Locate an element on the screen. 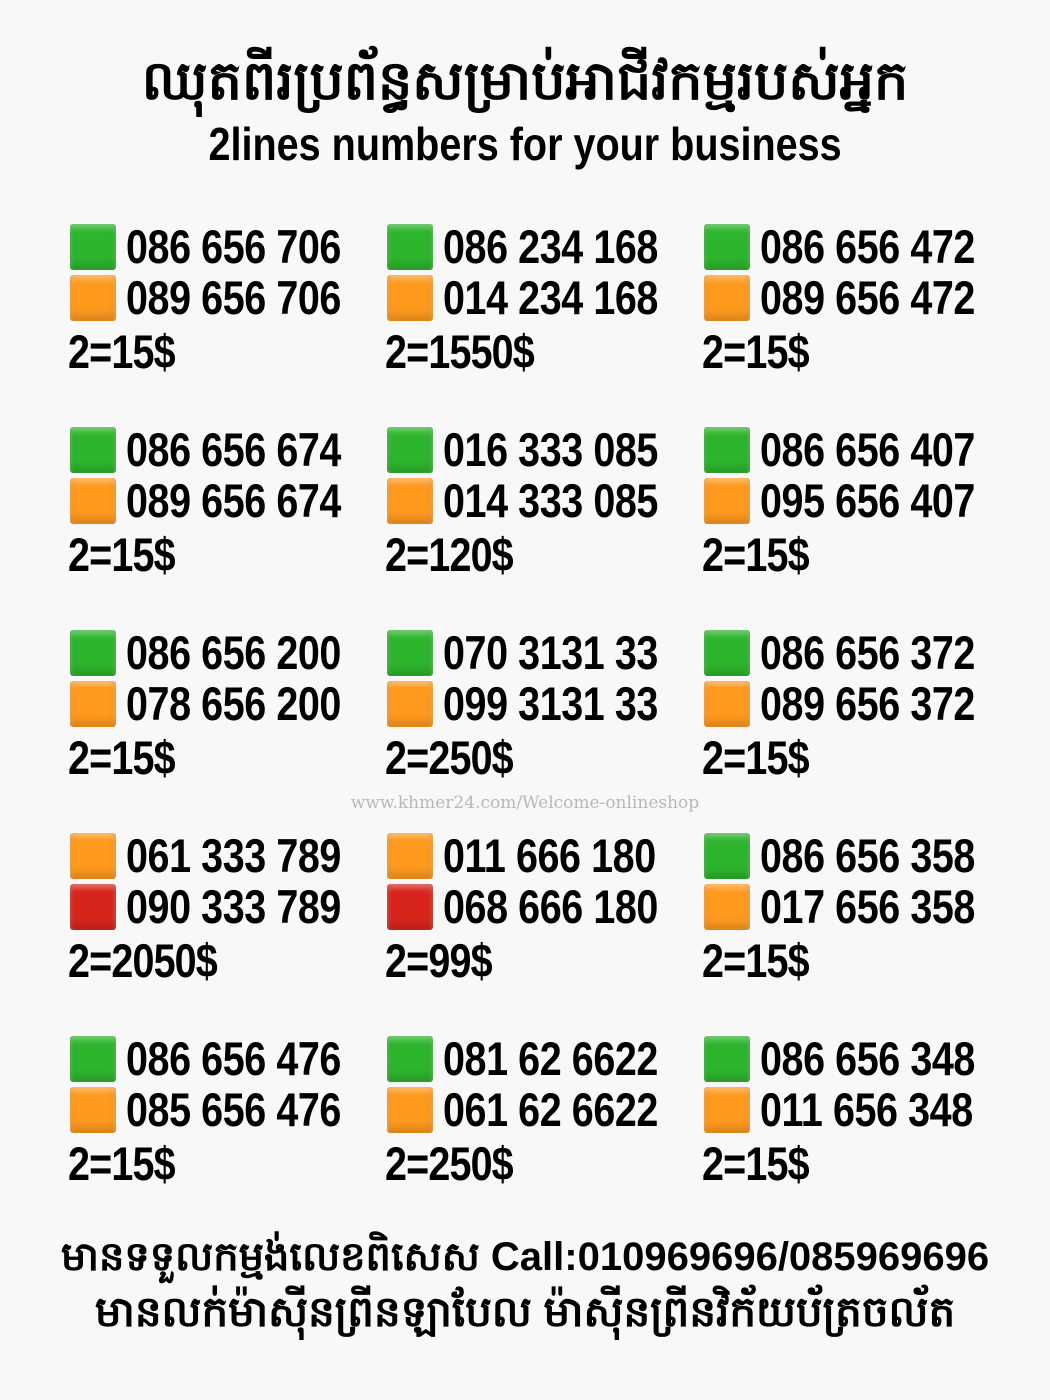  phone-line: 016 333 085 is located at coordinates (543, 450).